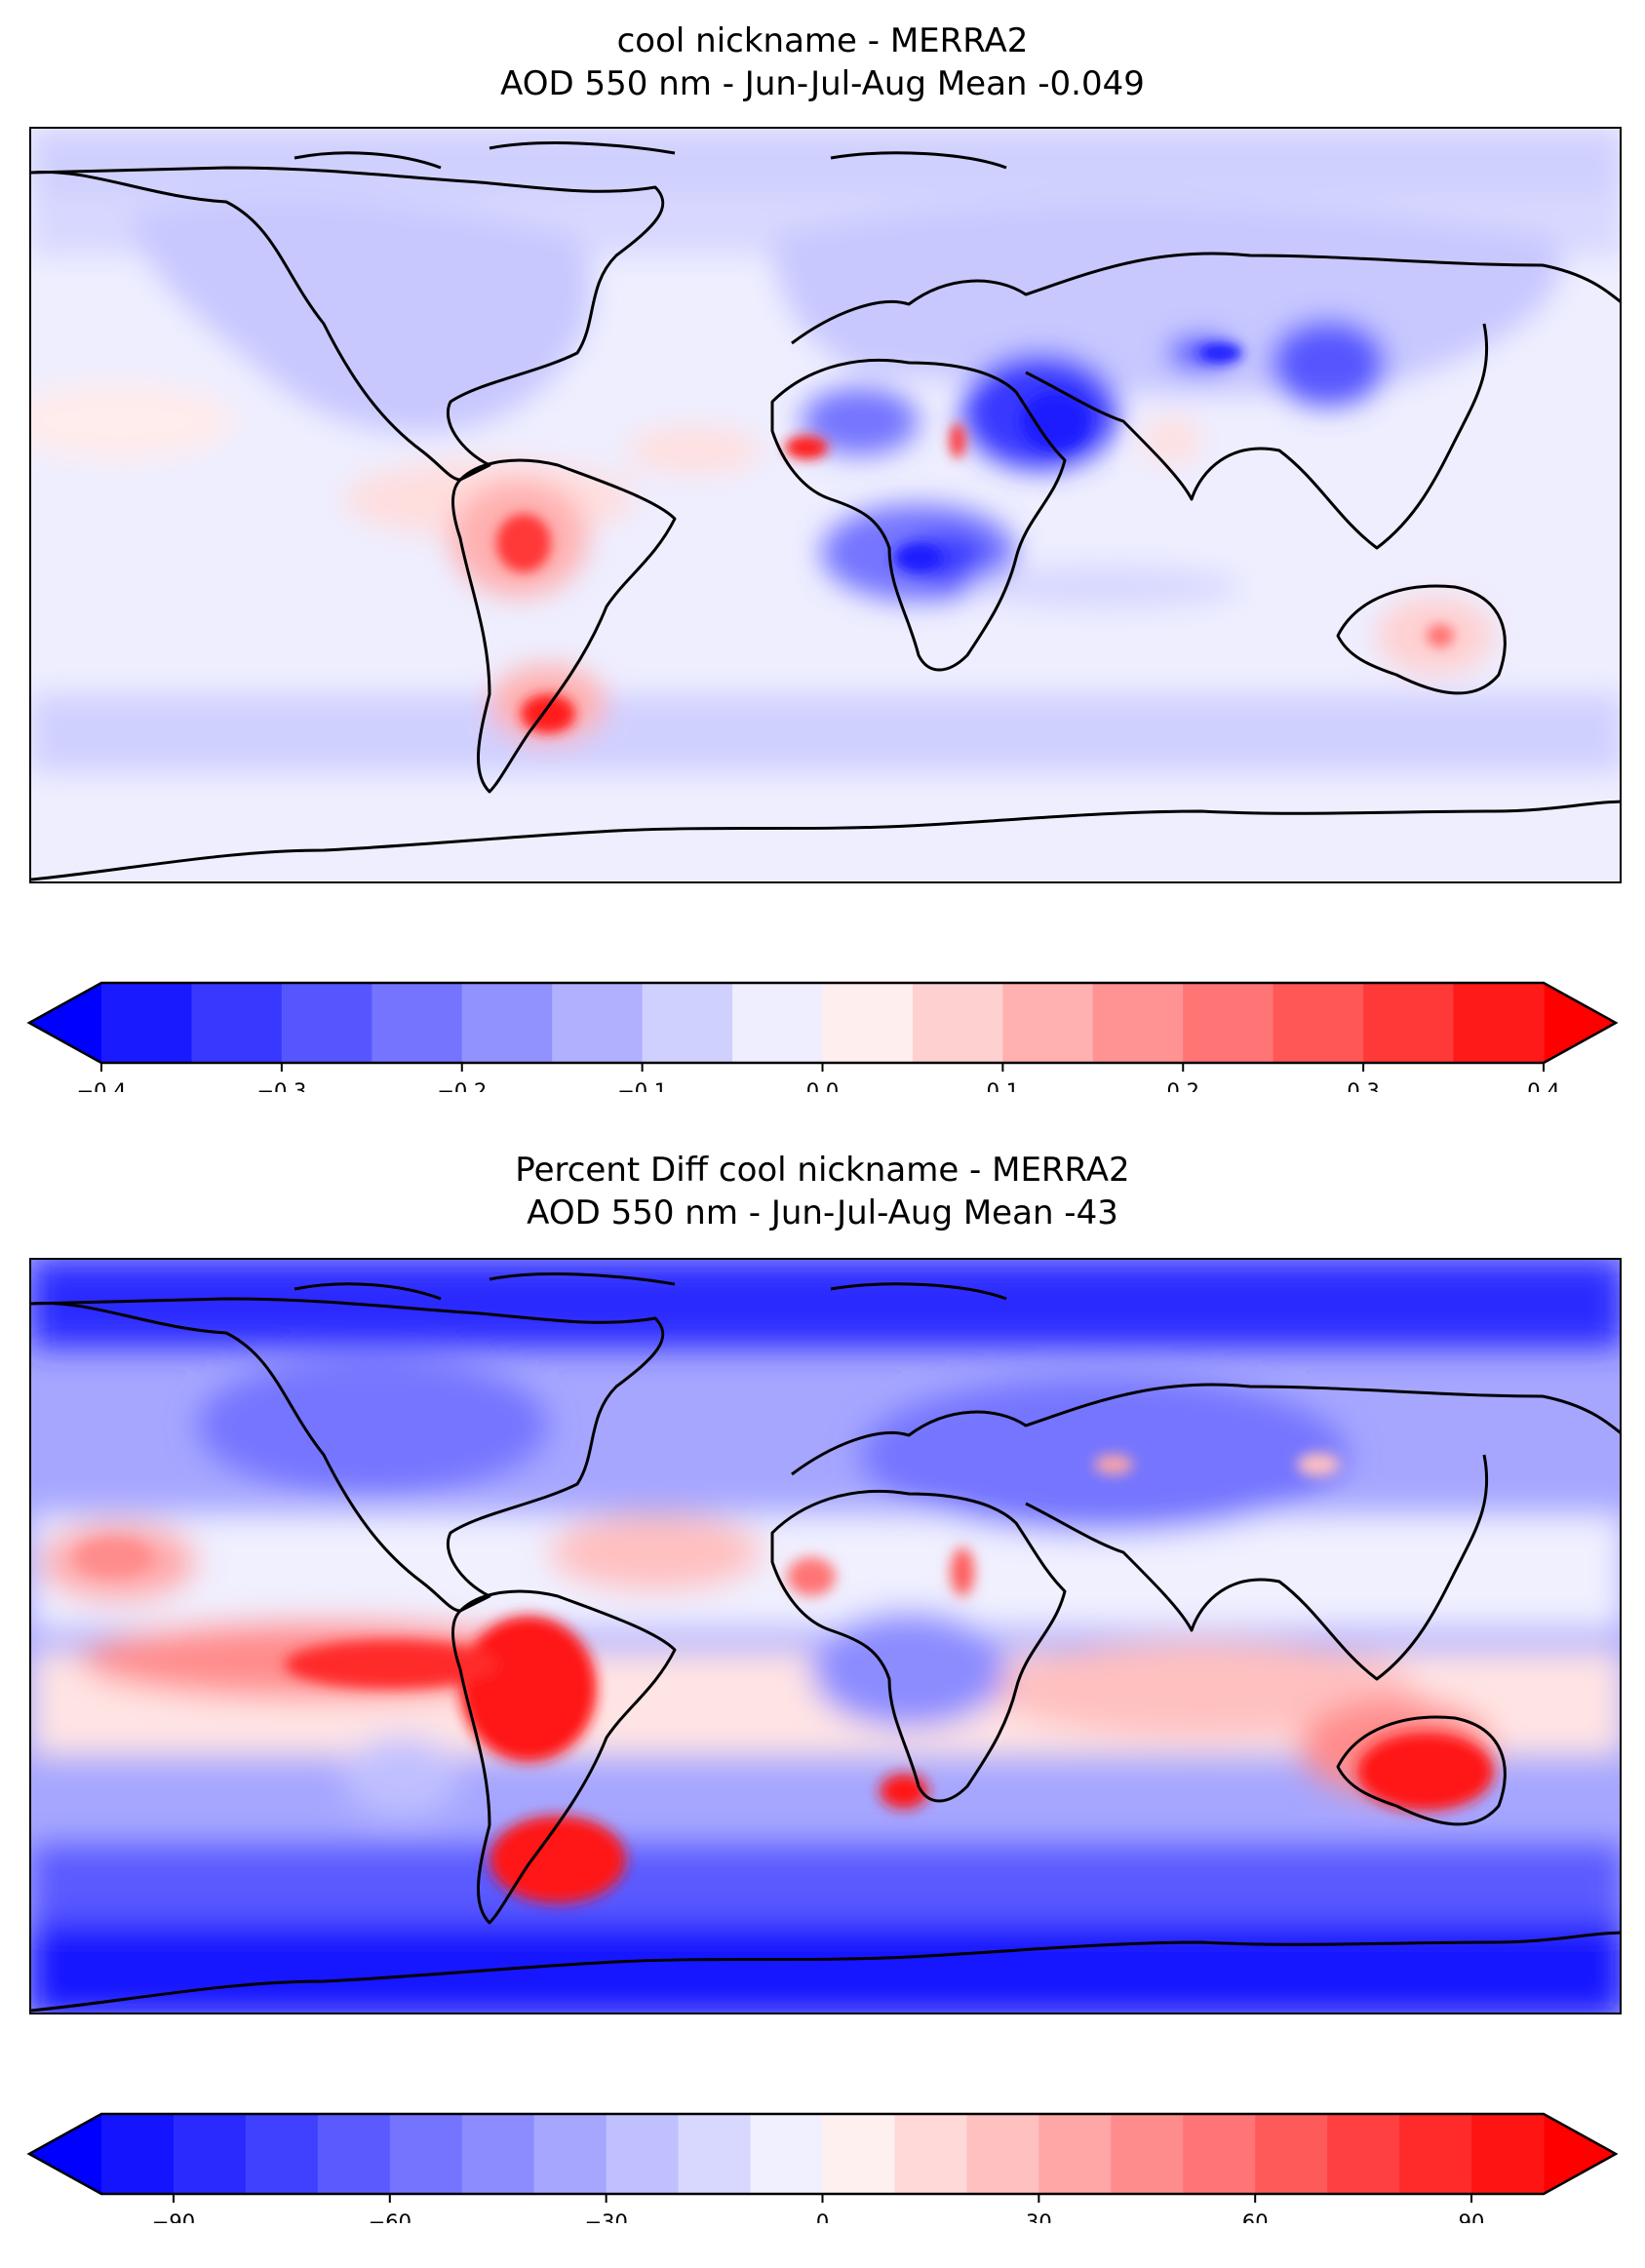  I want to click on panel1-colorbar-under-extend, so click(65, 1023).